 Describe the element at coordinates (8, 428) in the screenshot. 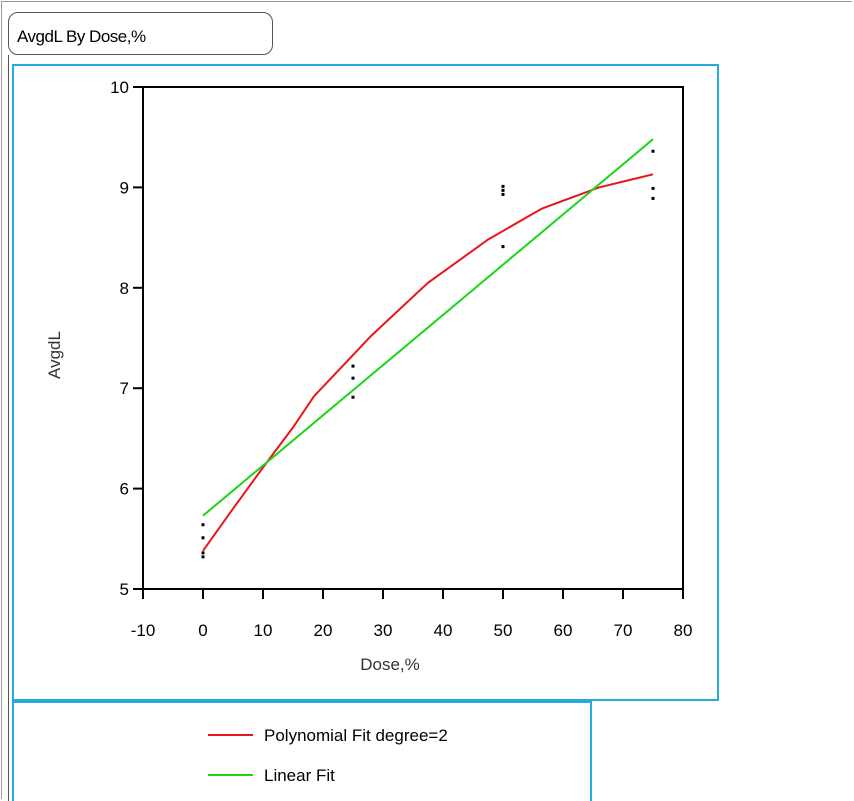

I see `outline-rule` at that location.